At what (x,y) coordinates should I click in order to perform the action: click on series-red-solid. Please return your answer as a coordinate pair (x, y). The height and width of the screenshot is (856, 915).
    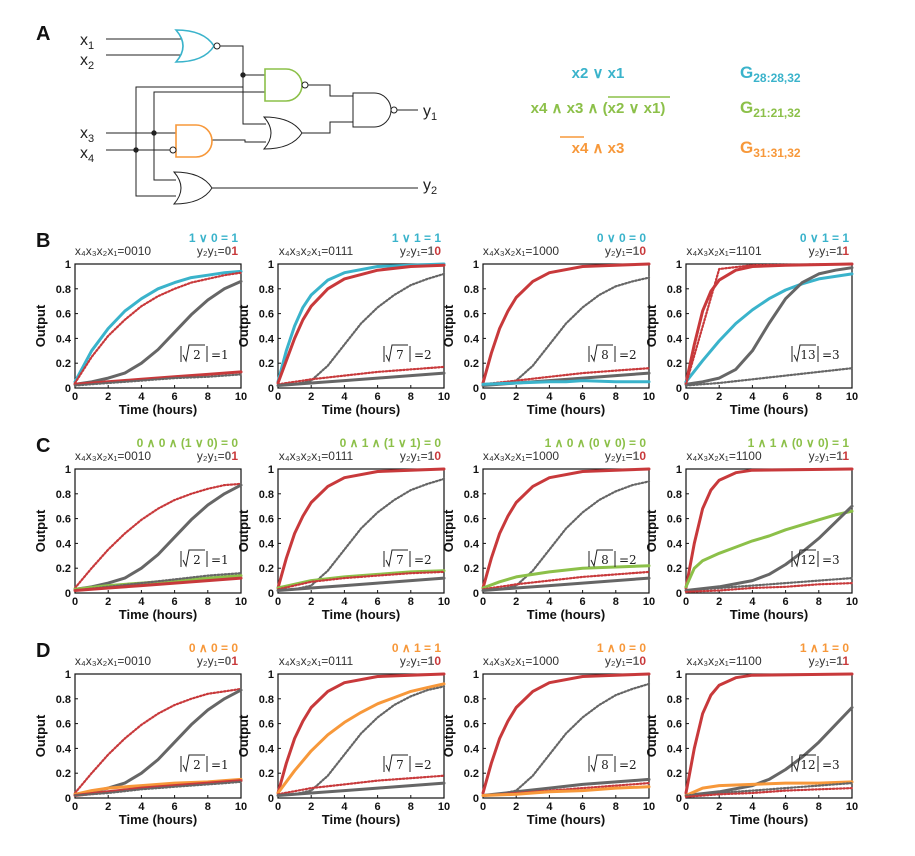
    Looking at the image, I should click on (566, 323).